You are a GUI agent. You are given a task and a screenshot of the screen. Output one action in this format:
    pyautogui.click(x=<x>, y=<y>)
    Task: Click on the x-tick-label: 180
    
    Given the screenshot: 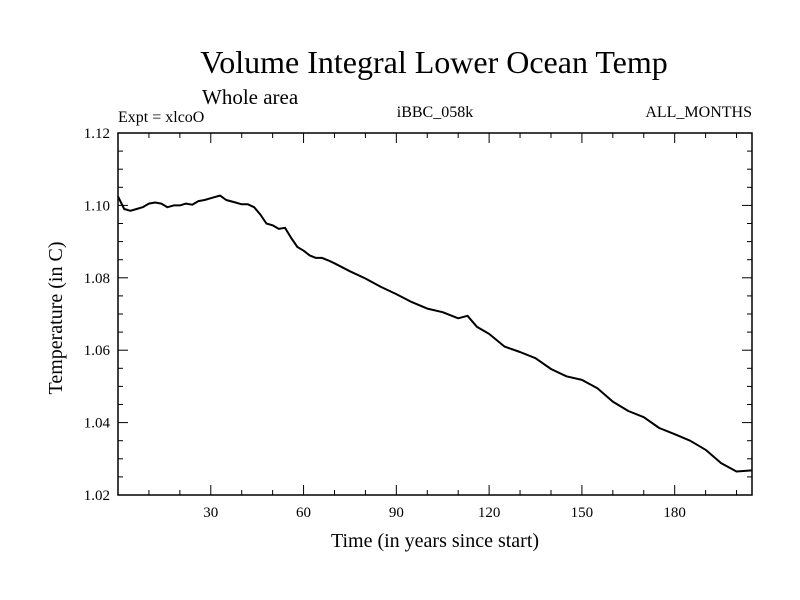 What is the action you would take?
    pyautogui.click(x=674, y=513)
    